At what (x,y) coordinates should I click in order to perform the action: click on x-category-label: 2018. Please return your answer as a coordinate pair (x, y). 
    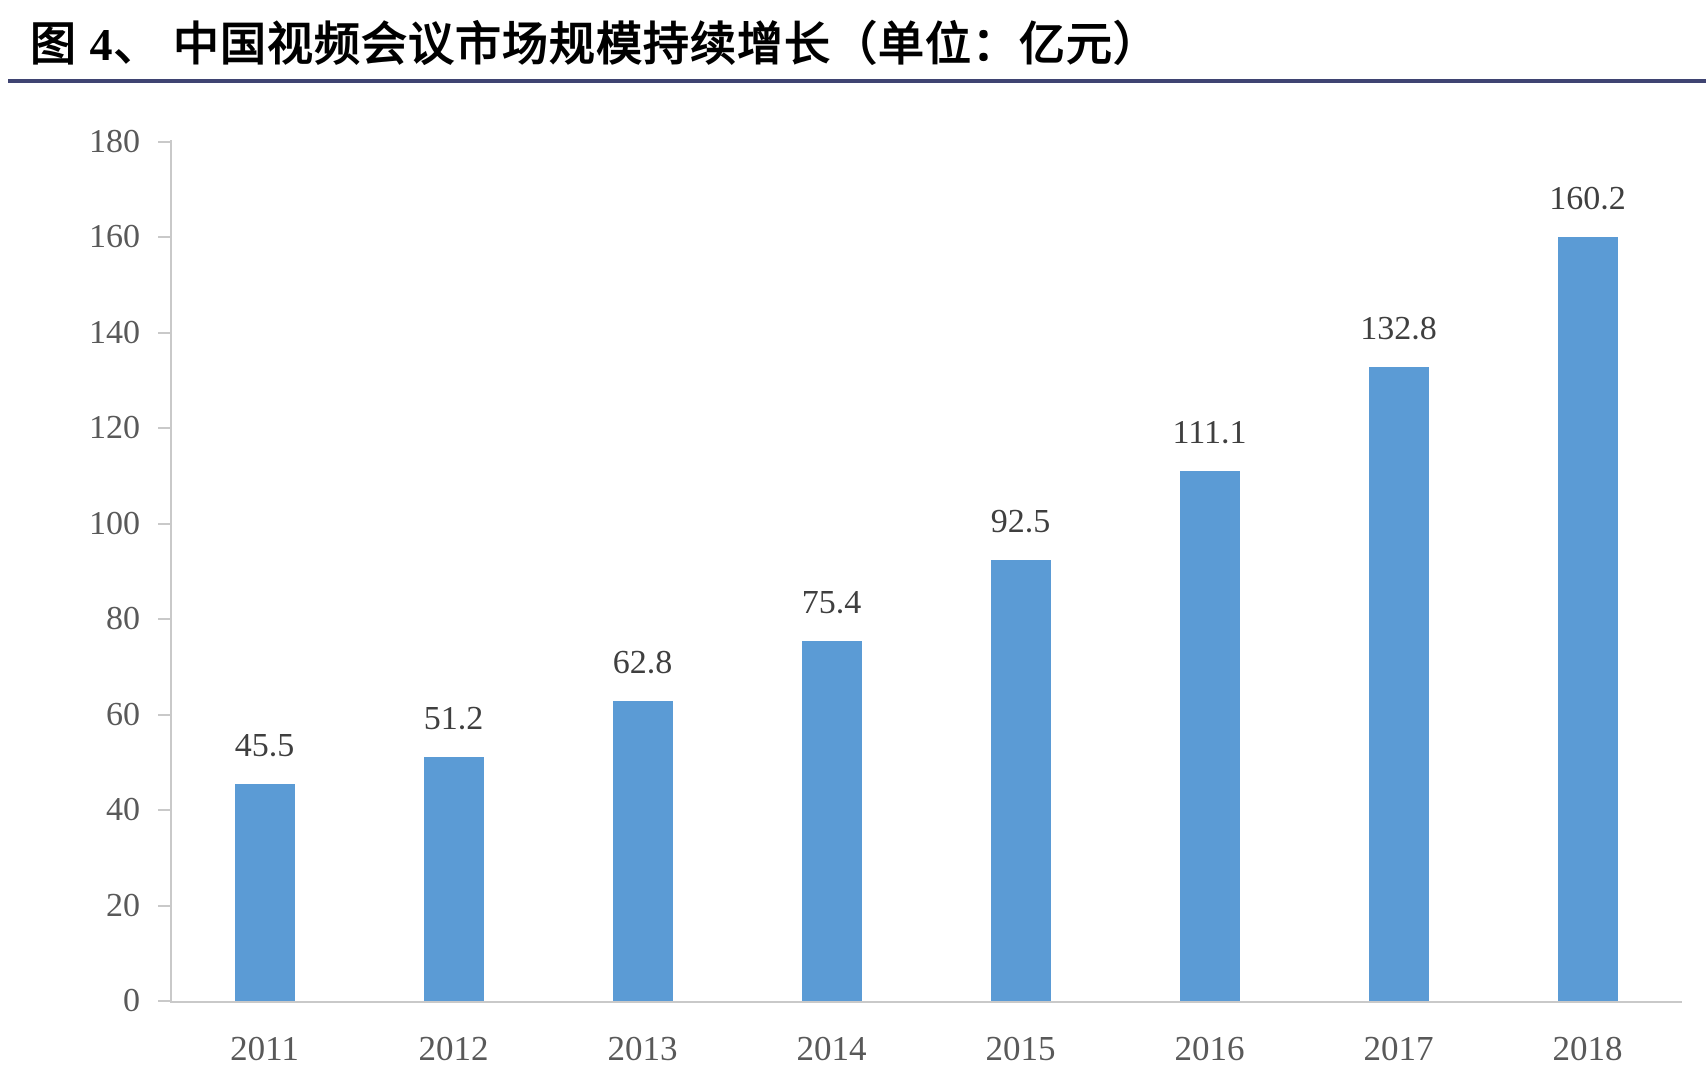
    Looking at the image, I should click on (1587, 1048).